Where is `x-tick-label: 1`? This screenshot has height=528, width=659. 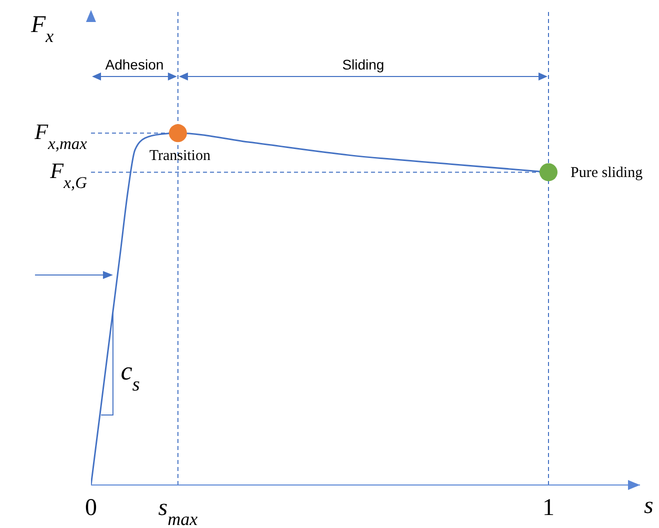 x-tick-label: 1 is located at coordinates (548, 508).